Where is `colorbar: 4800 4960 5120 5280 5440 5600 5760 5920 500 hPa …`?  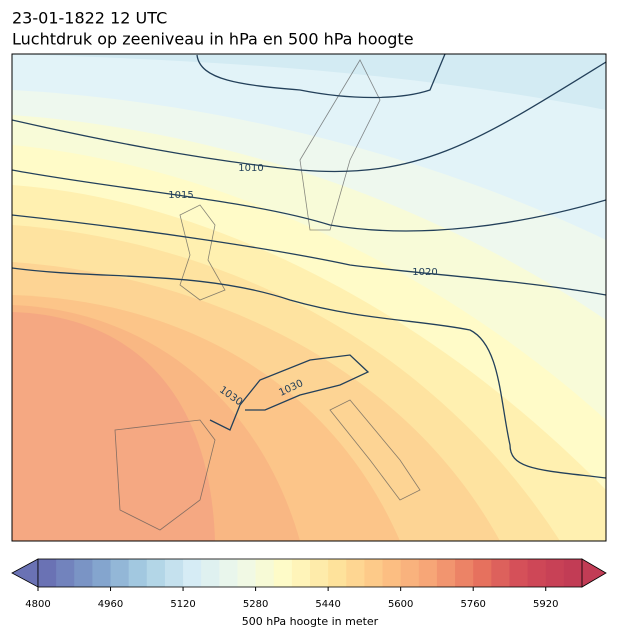 colorbar: 4800 4960 5120 5280 5440 5600 5760 5920 500 hPa … is located at coordinates (309, 593).